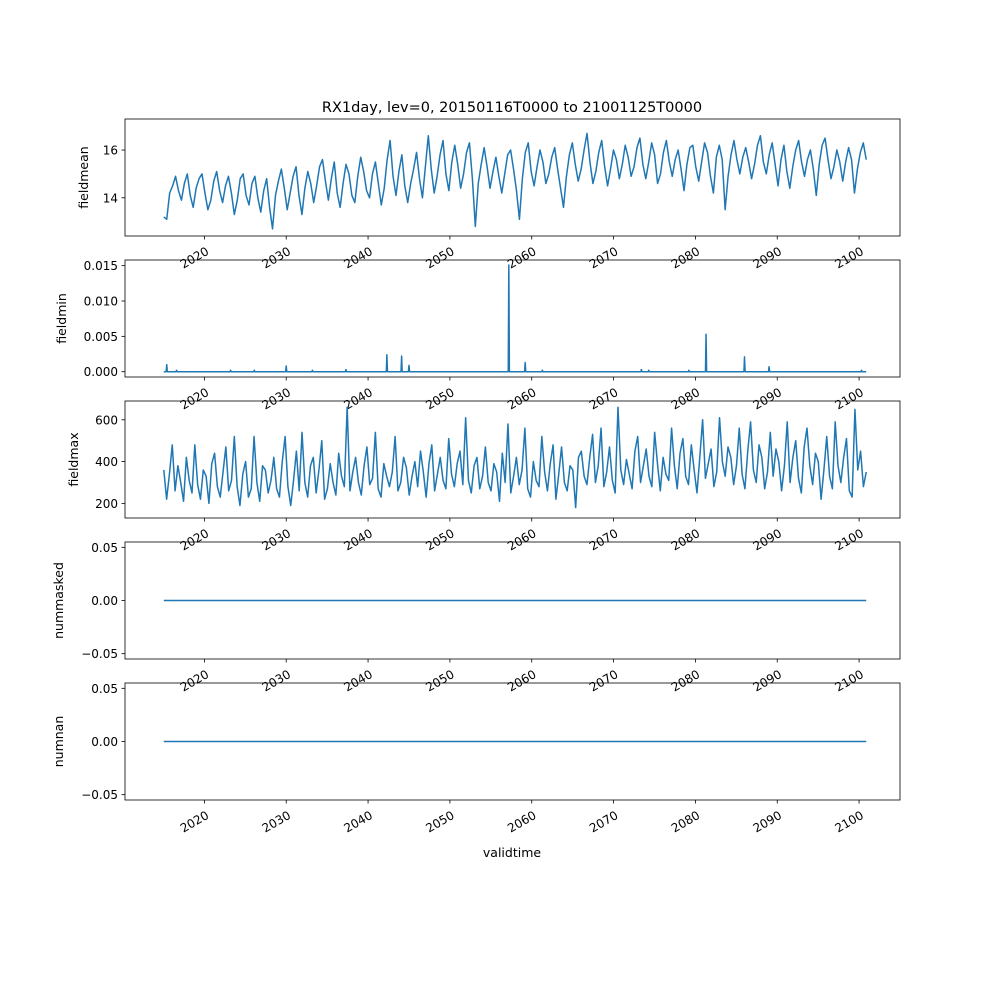 This screenshot has height=1000, width=1000. What do you see at coordinates (101, 372) in the screenshot?
I see `y-tick-label: 0.000` at bounding box center [101, 372].